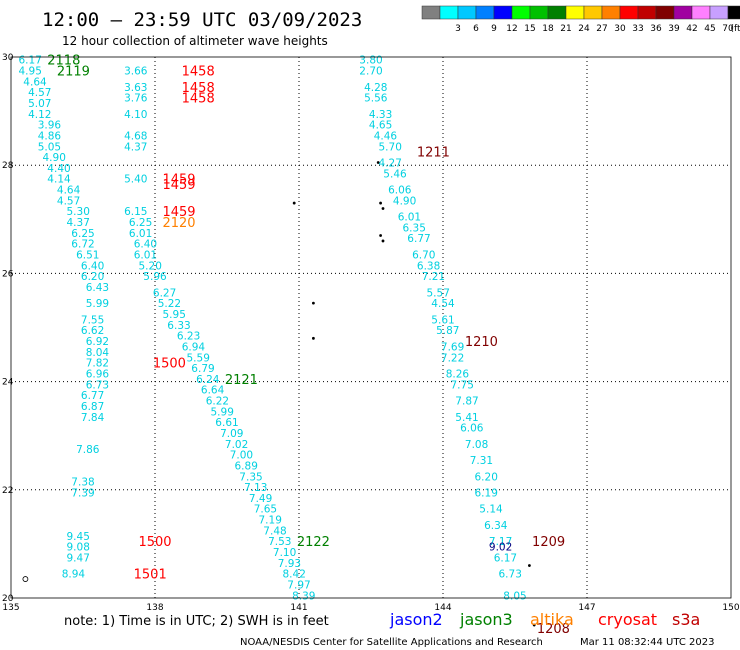 Image resolution: width=740 pixels, height=650 pixels. Describe the element at coordinates (188, 337) in the screenshot. I see `wave-height-label: 6.23` at that location.